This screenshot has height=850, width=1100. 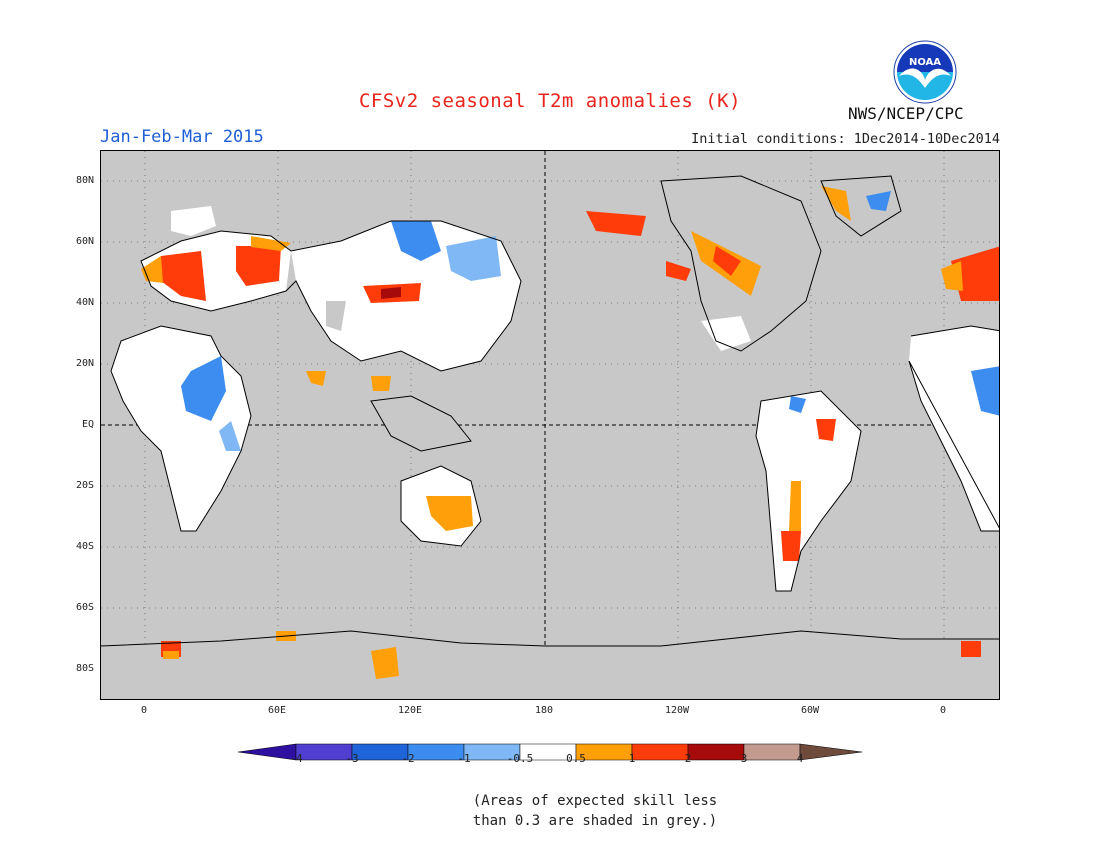 I want to click on y-tick-60n: 60N, so click(x=84, y=241).